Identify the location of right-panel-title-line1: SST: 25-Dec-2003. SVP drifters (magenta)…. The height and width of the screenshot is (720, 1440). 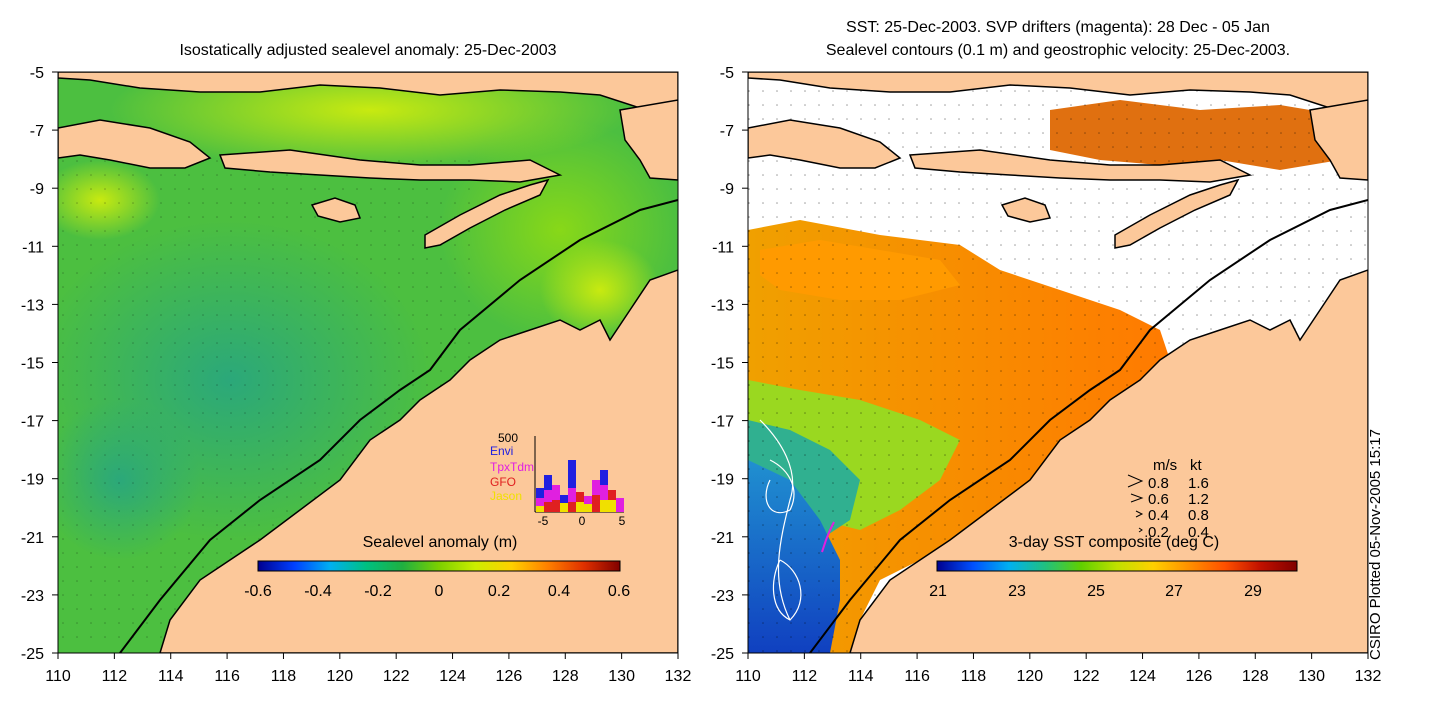
(1058, 27).